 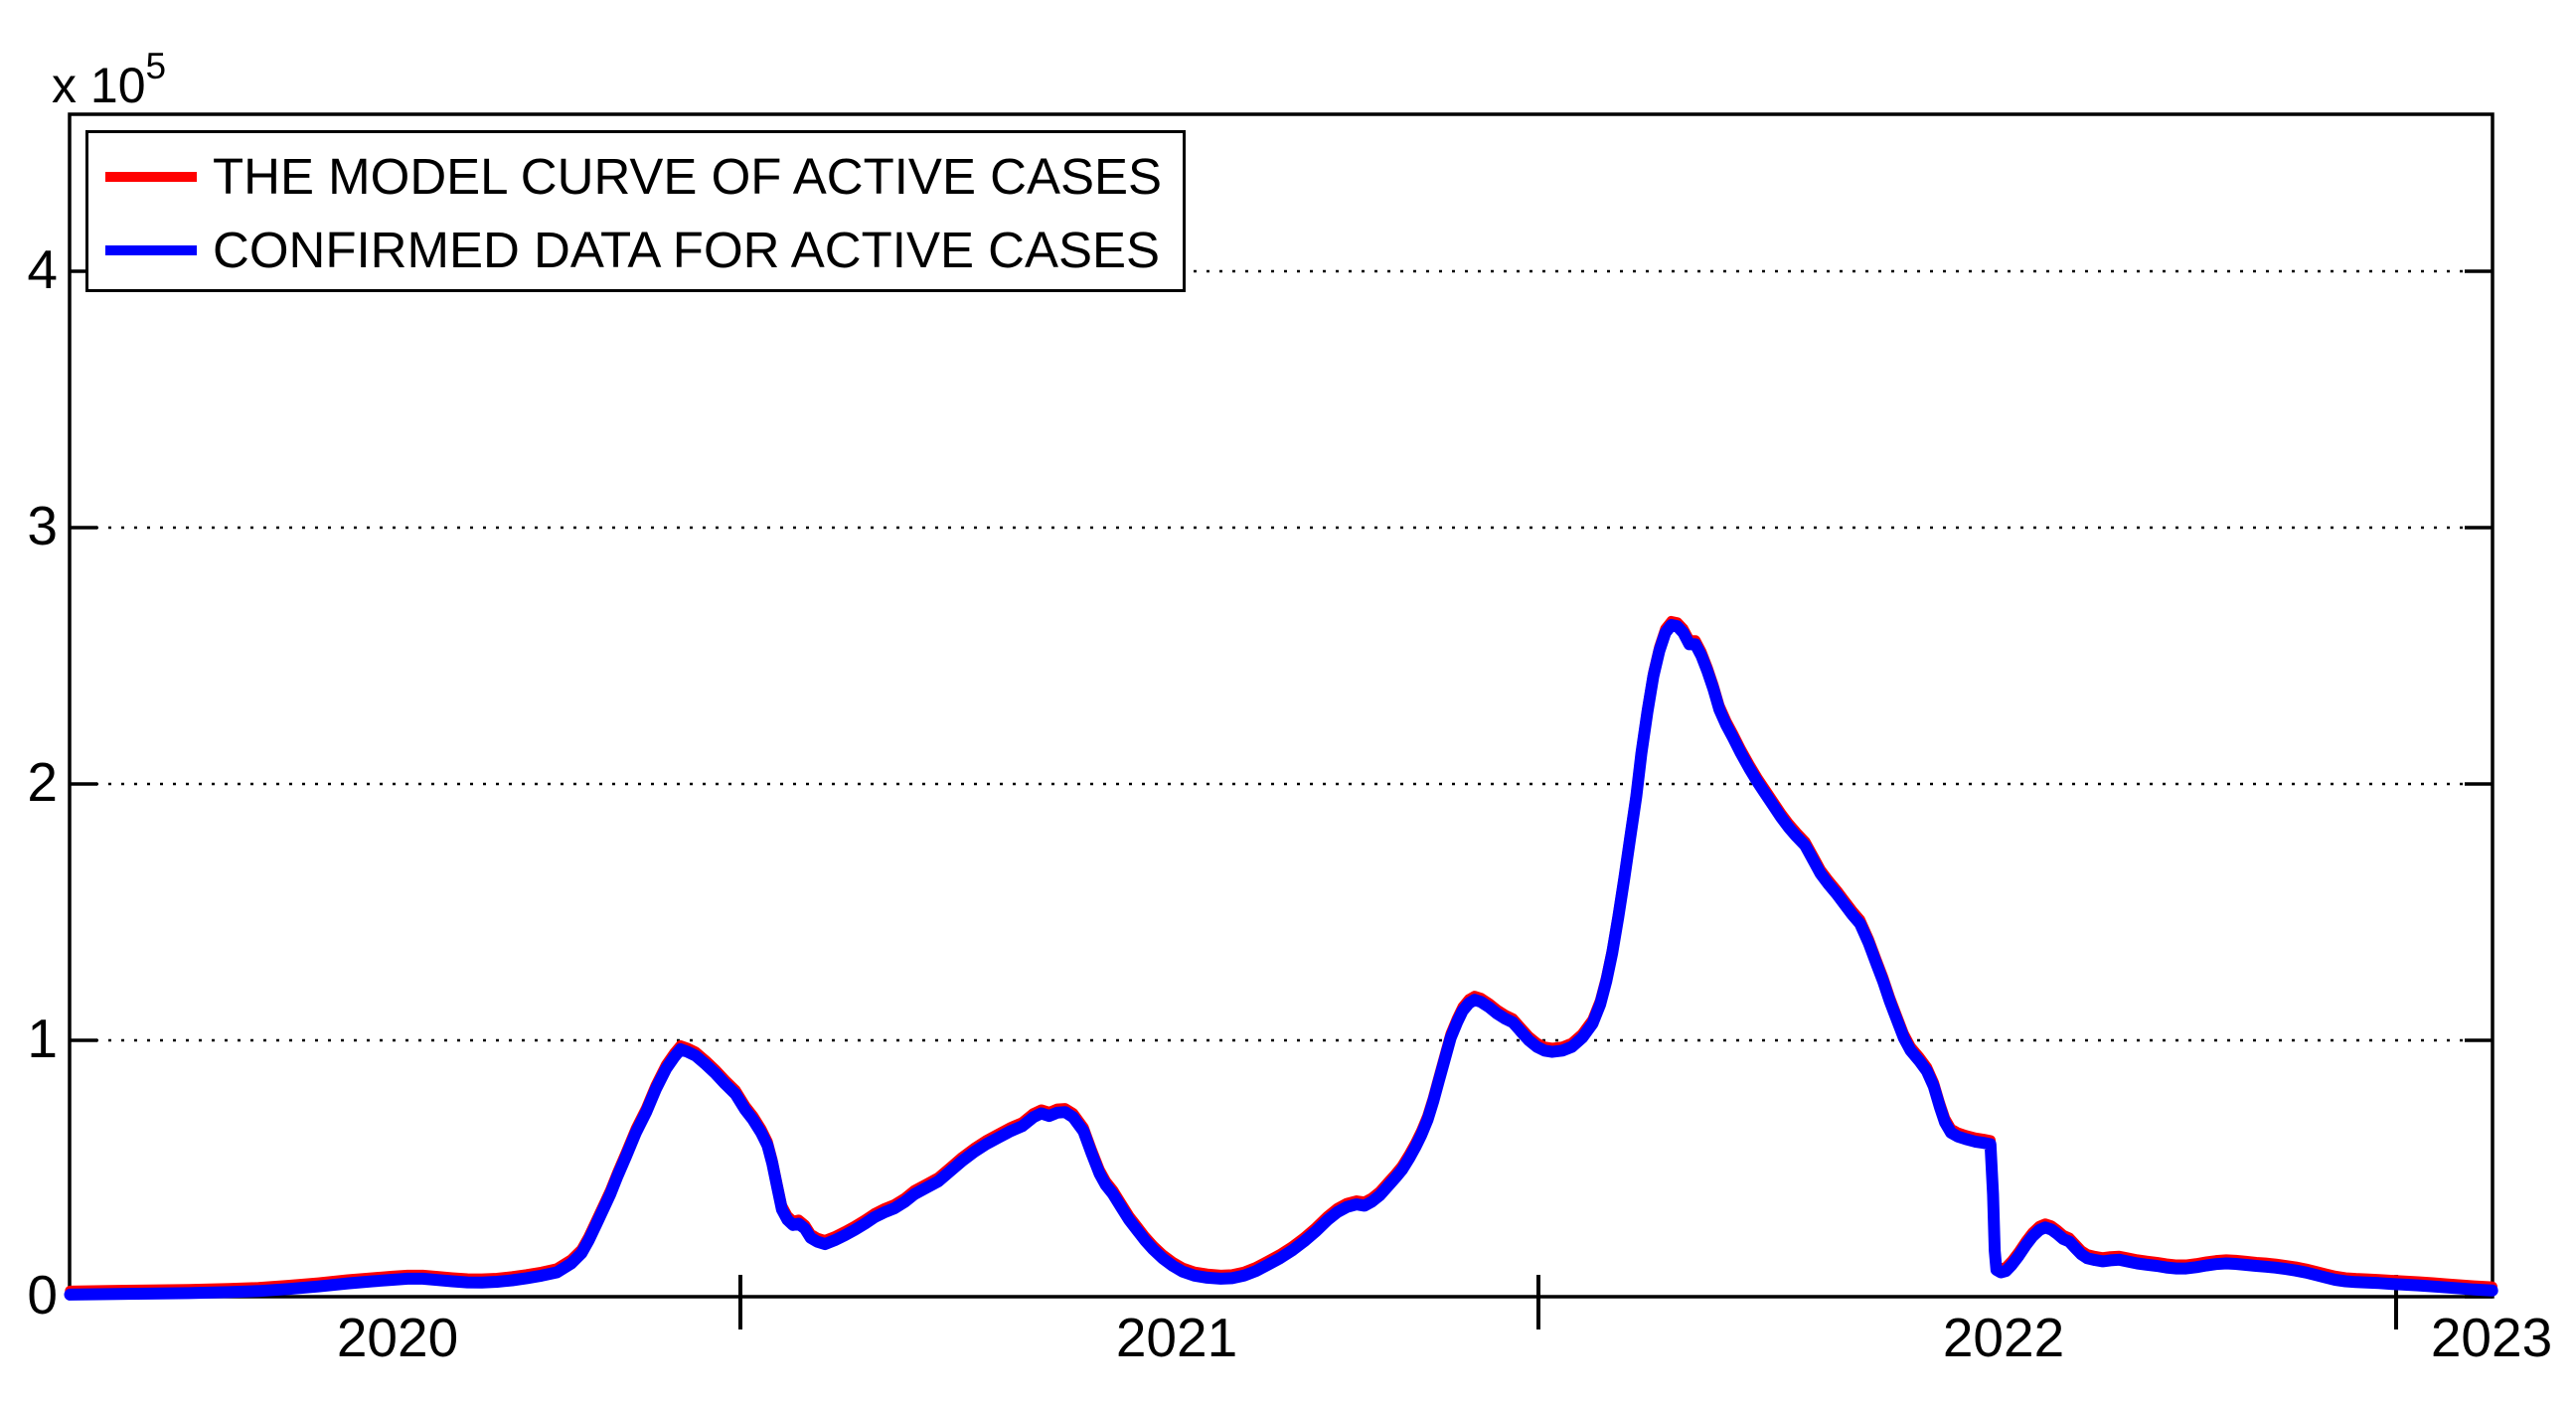 What do you see at coordinates (156, 66) in the screenshot?
I see `y-exponent-power: 5` at bounding box center [156, 66].